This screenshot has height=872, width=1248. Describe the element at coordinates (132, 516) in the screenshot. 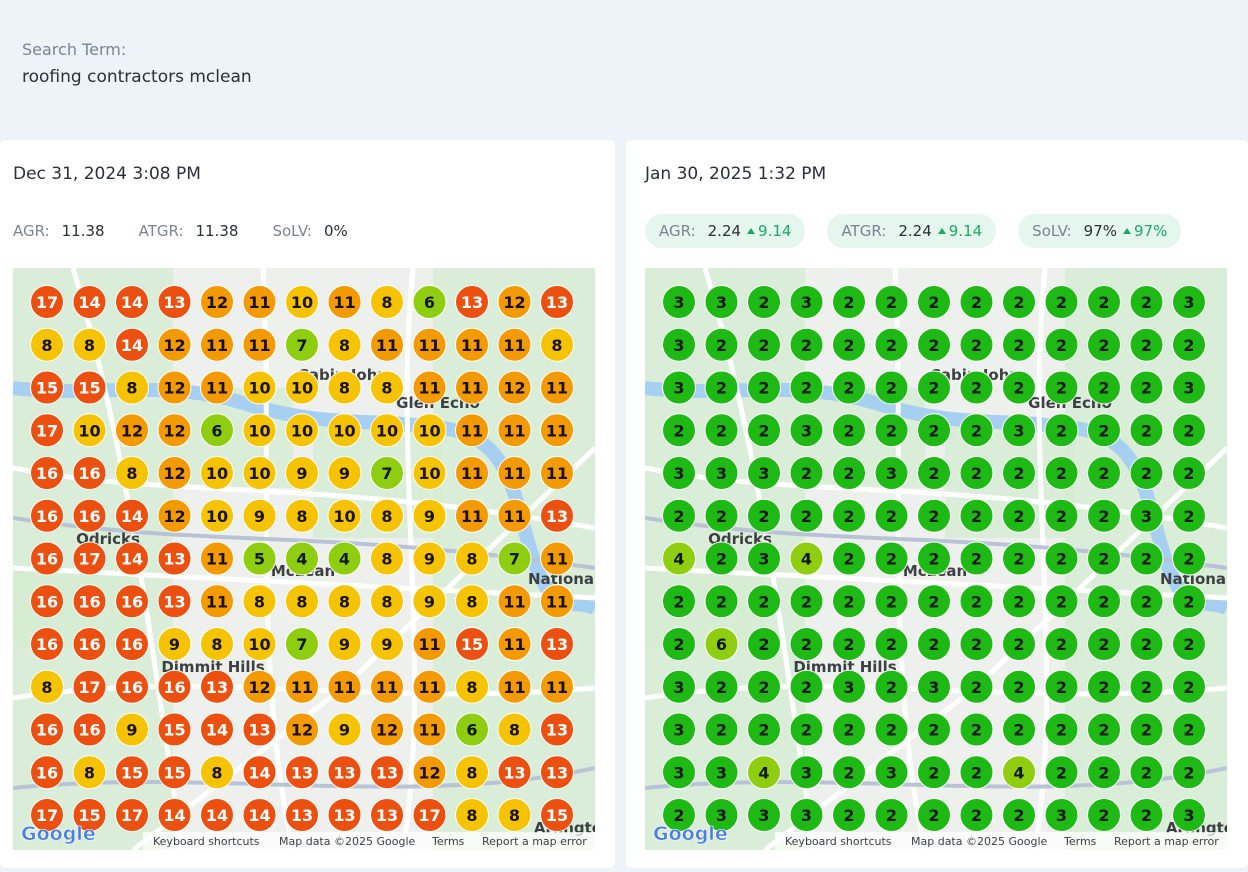

I see `rank-value: 14` at that location.